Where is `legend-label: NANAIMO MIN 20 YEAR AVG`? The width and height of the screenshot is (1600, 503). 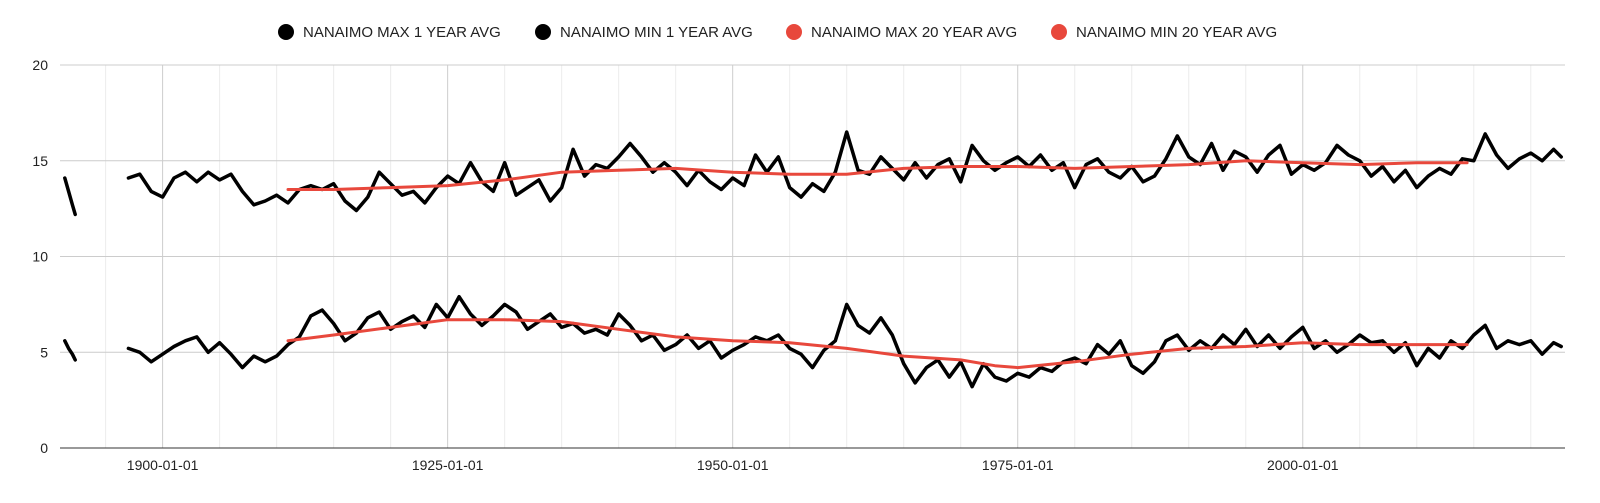
legend-label: NANAIMO MIN 20 YEAR AVG is located at coordinates (1176, 32).